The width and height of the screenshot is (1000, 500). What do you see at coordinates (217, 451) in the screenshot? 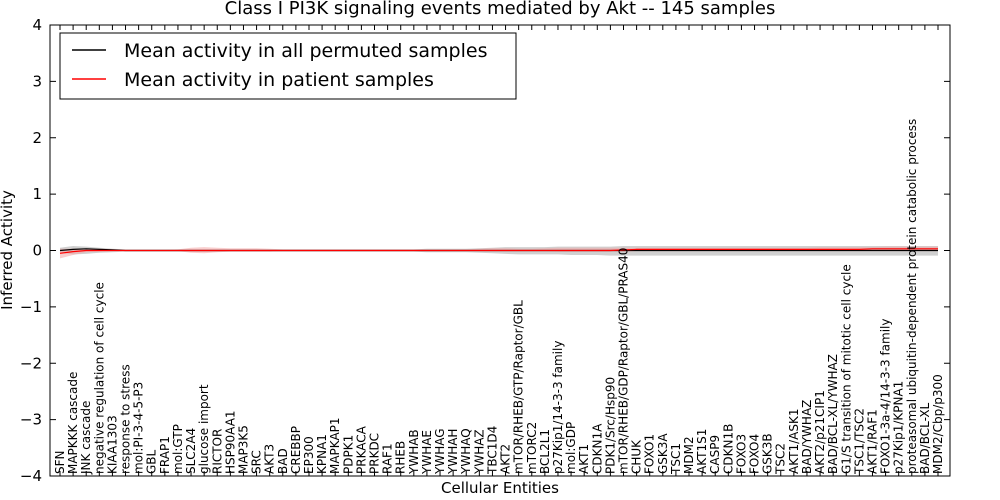
I see `x-tick-label: RICTOR` at bounding box center [217, 451].